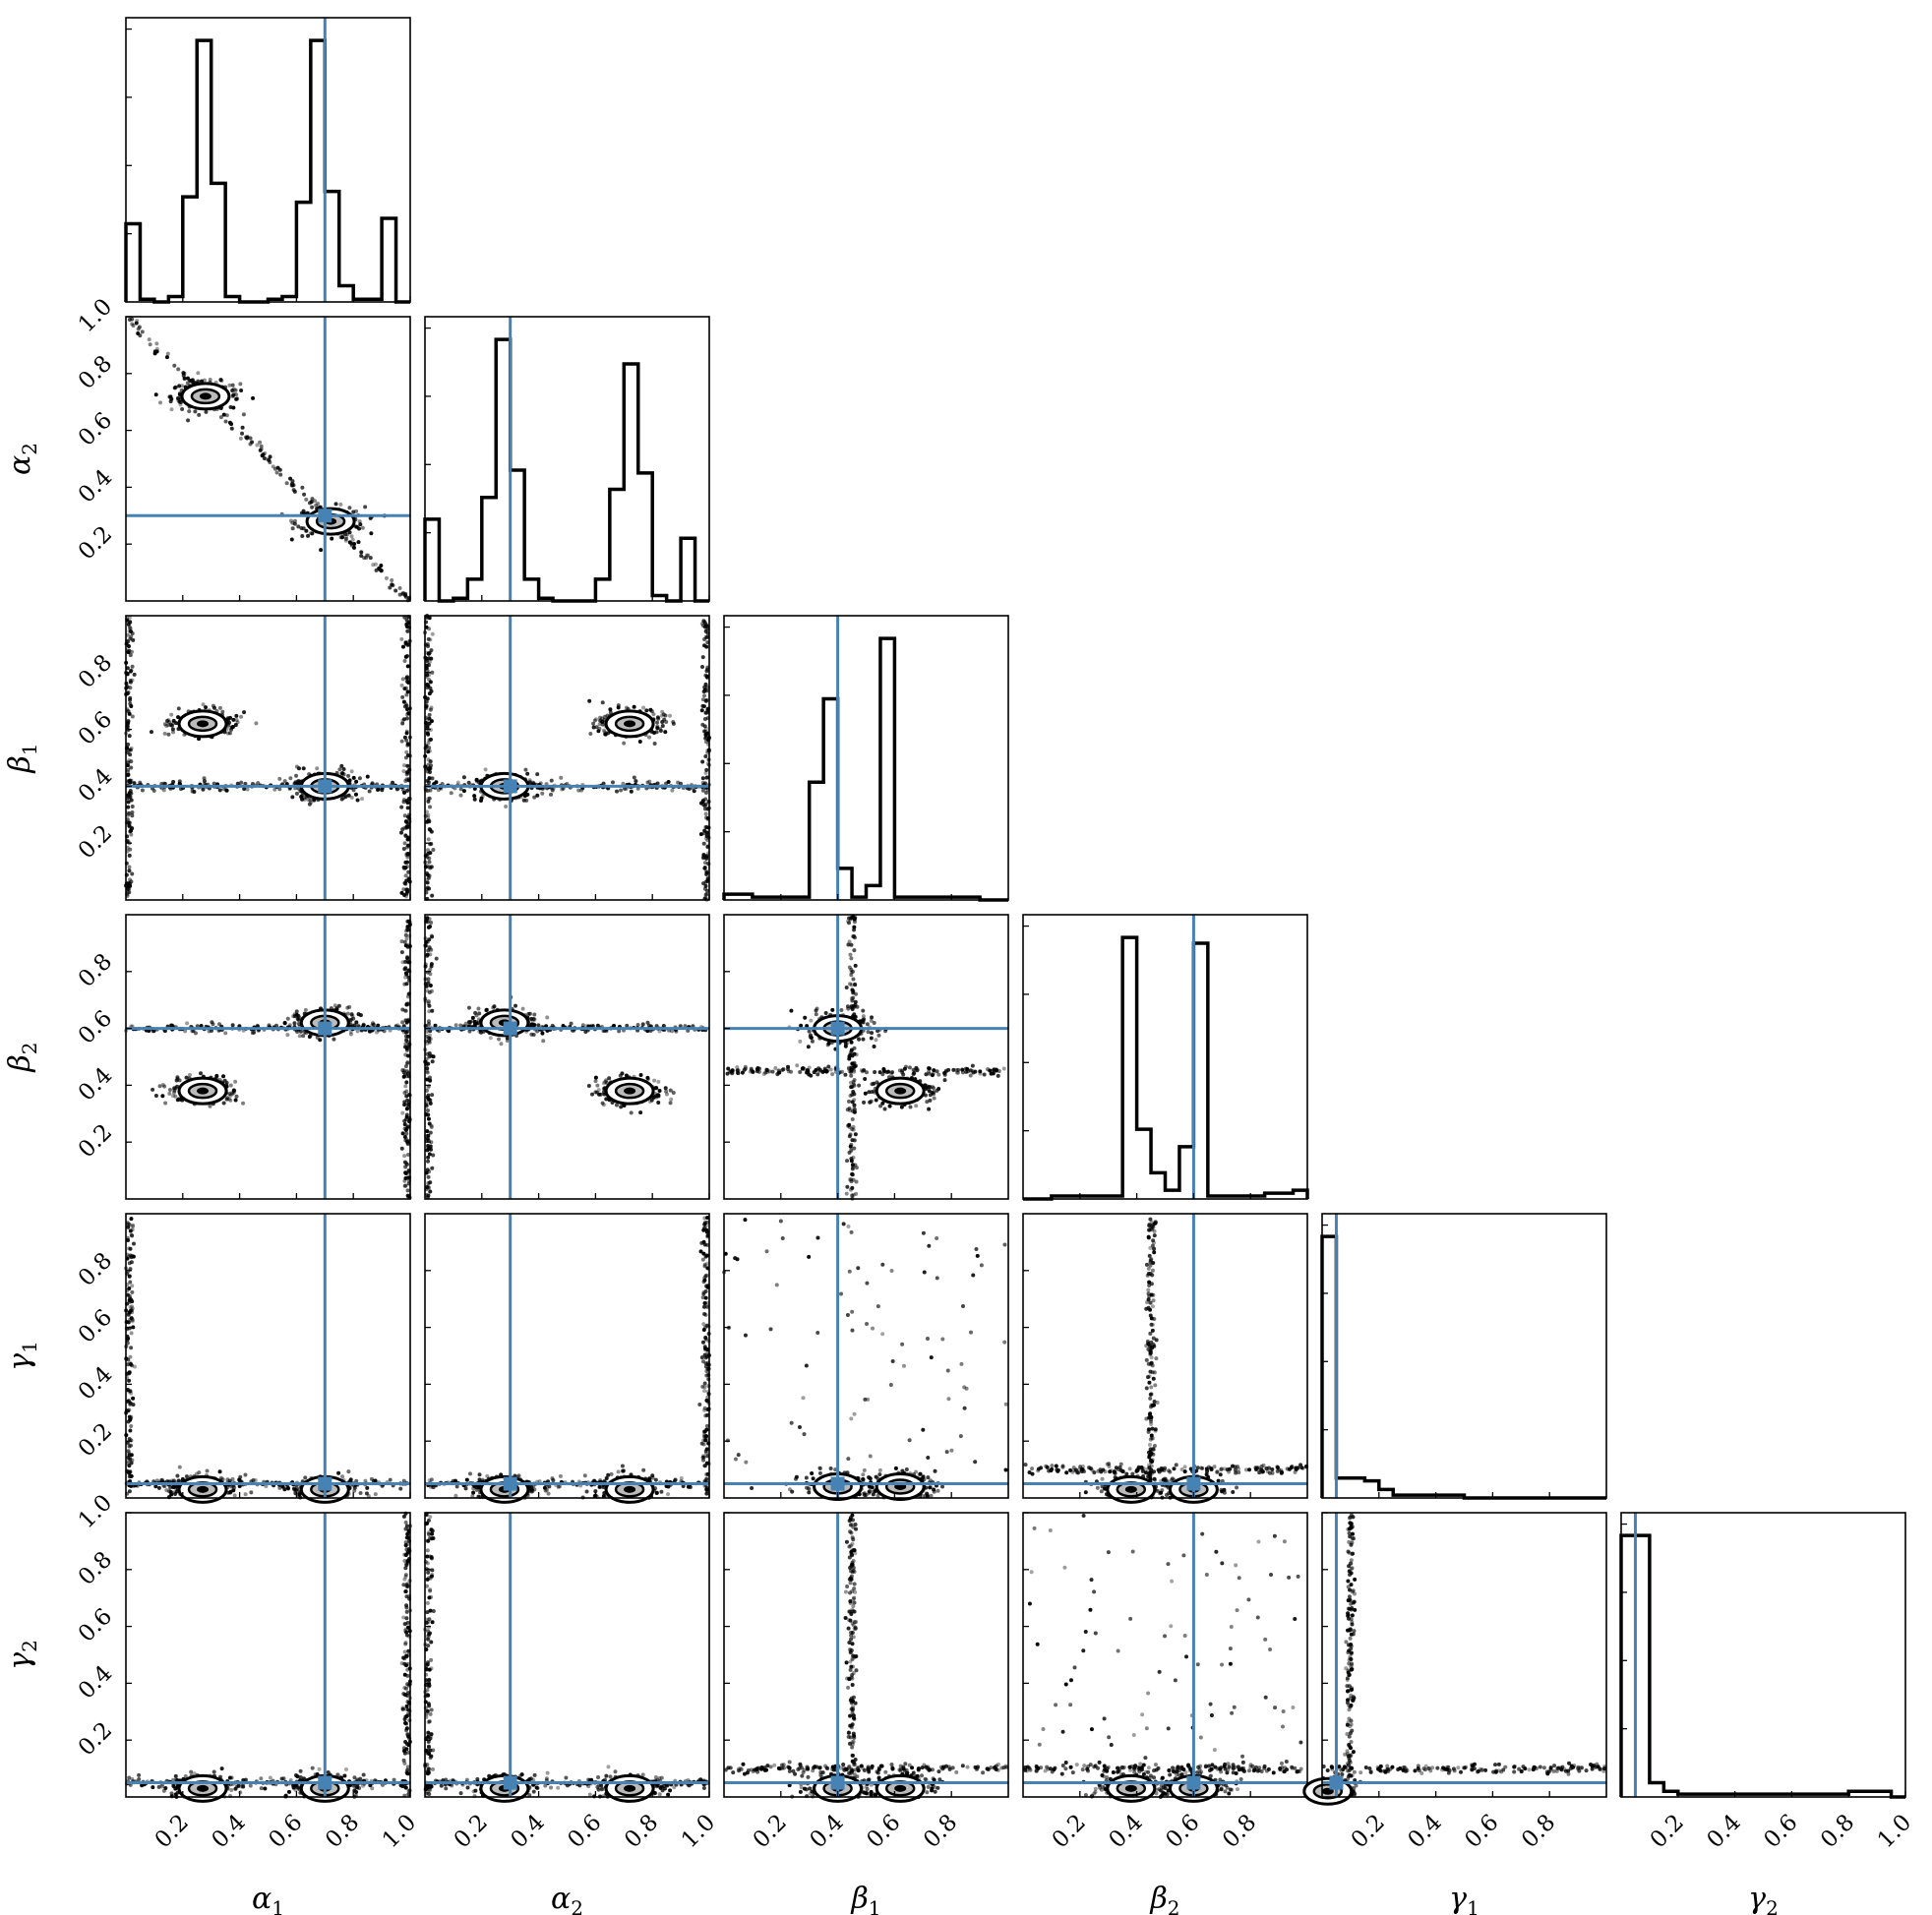 The width and height of the screenshot is (1932, 1915). What do you see at coordinates (95, 429) in the screenshot?
I see `ytick-label: 0.6` at bounding box center [95, 429].